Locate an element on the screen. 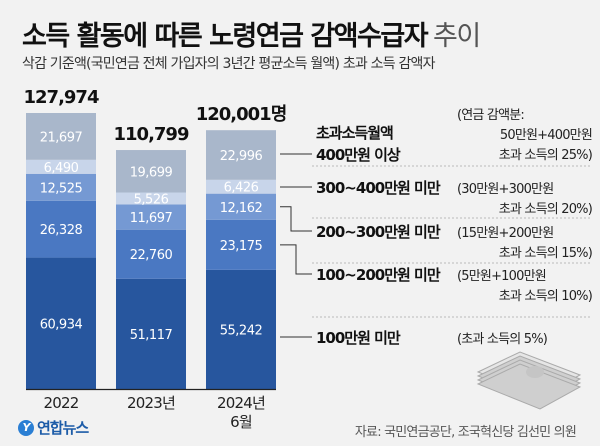 The width and height of the screenshot is (600, 446). legend-label: 100~200만원 미만 is located at coordinates (378, 275).